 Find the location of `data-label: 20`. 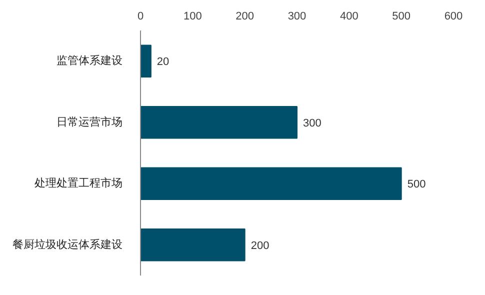

data-label: 20 is located at coordinates (163, 62).